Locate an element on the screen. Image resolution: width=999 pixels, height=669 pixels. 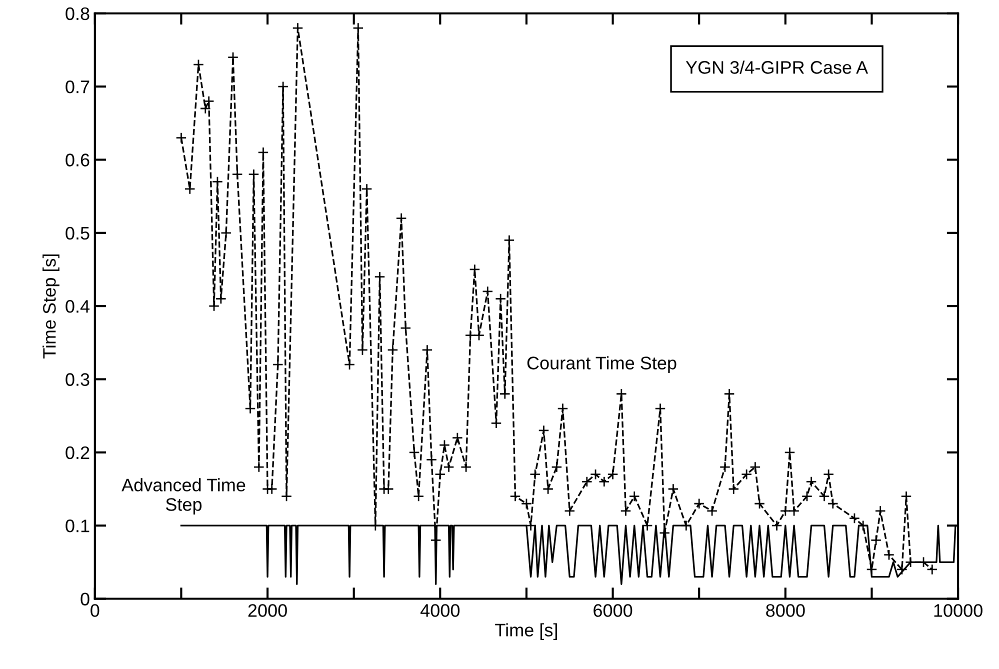
y-tick-label: 0.1 is located at coordinates (78, 526).